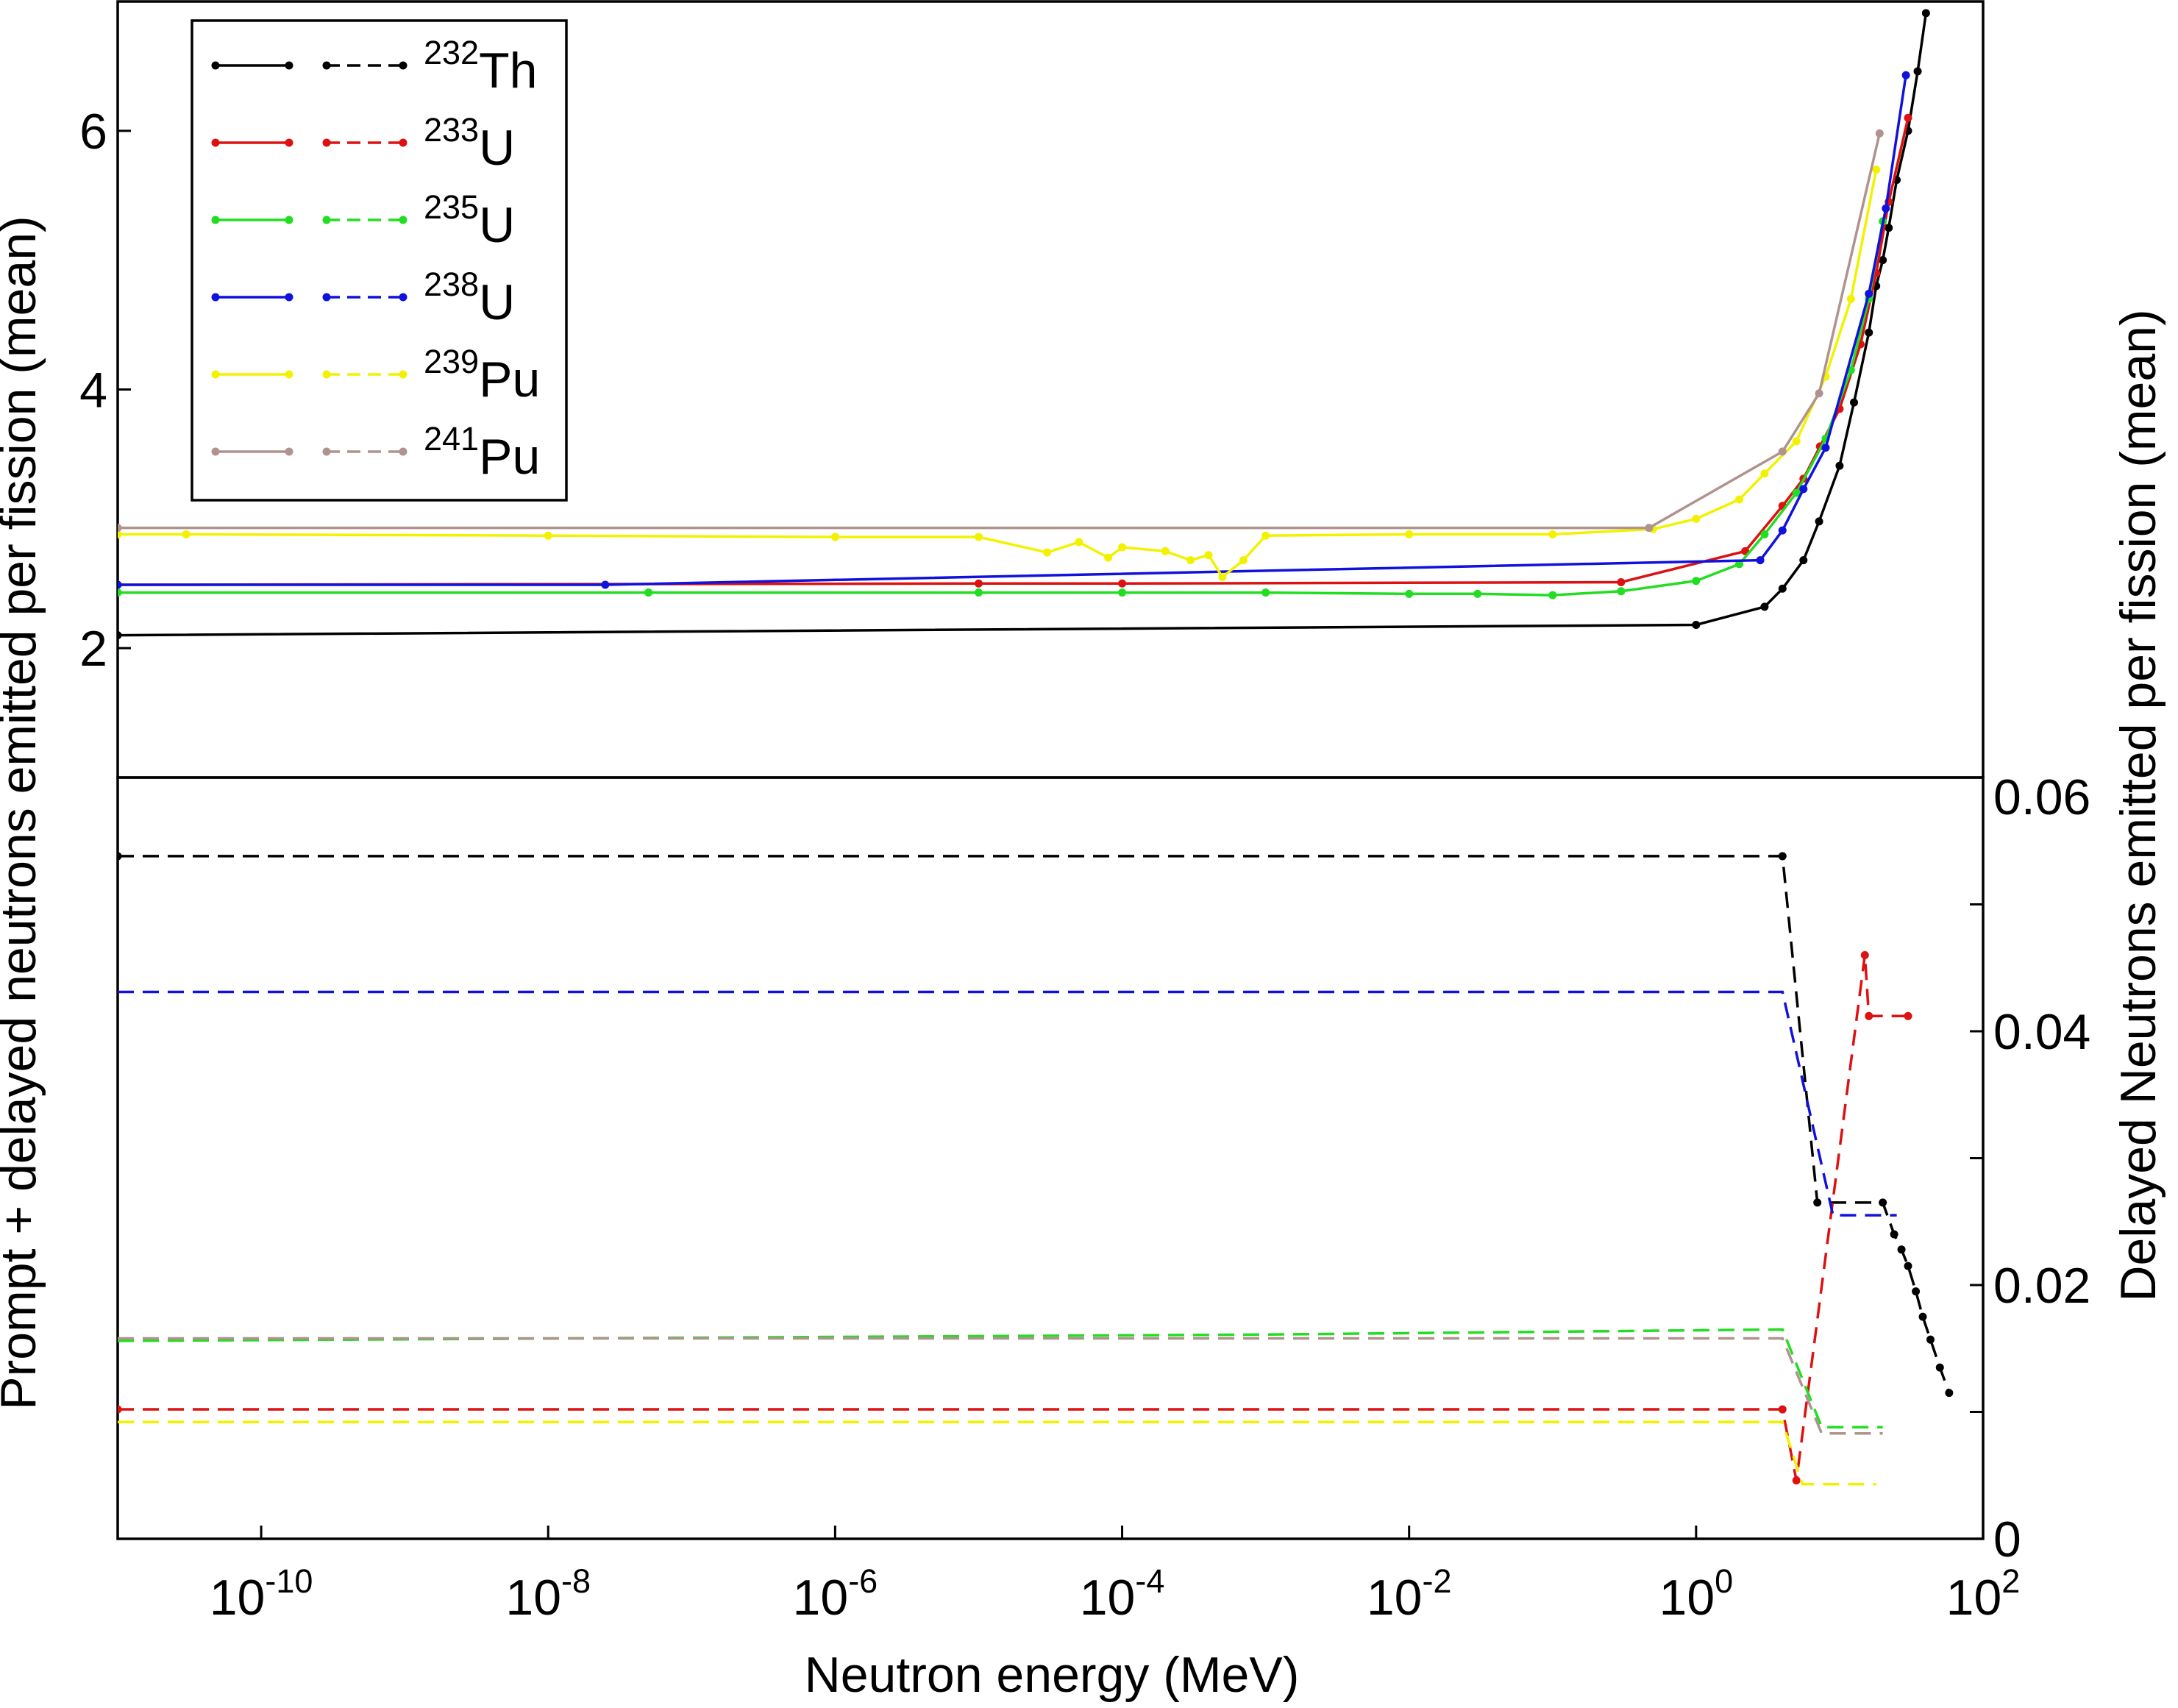 Image resolution: width=2178 pixels, height=1708 pixels. Describe the element at coordinates (1410, 1594) in the screenshot. I see `x-tick-label: 10⁻²` at that location.